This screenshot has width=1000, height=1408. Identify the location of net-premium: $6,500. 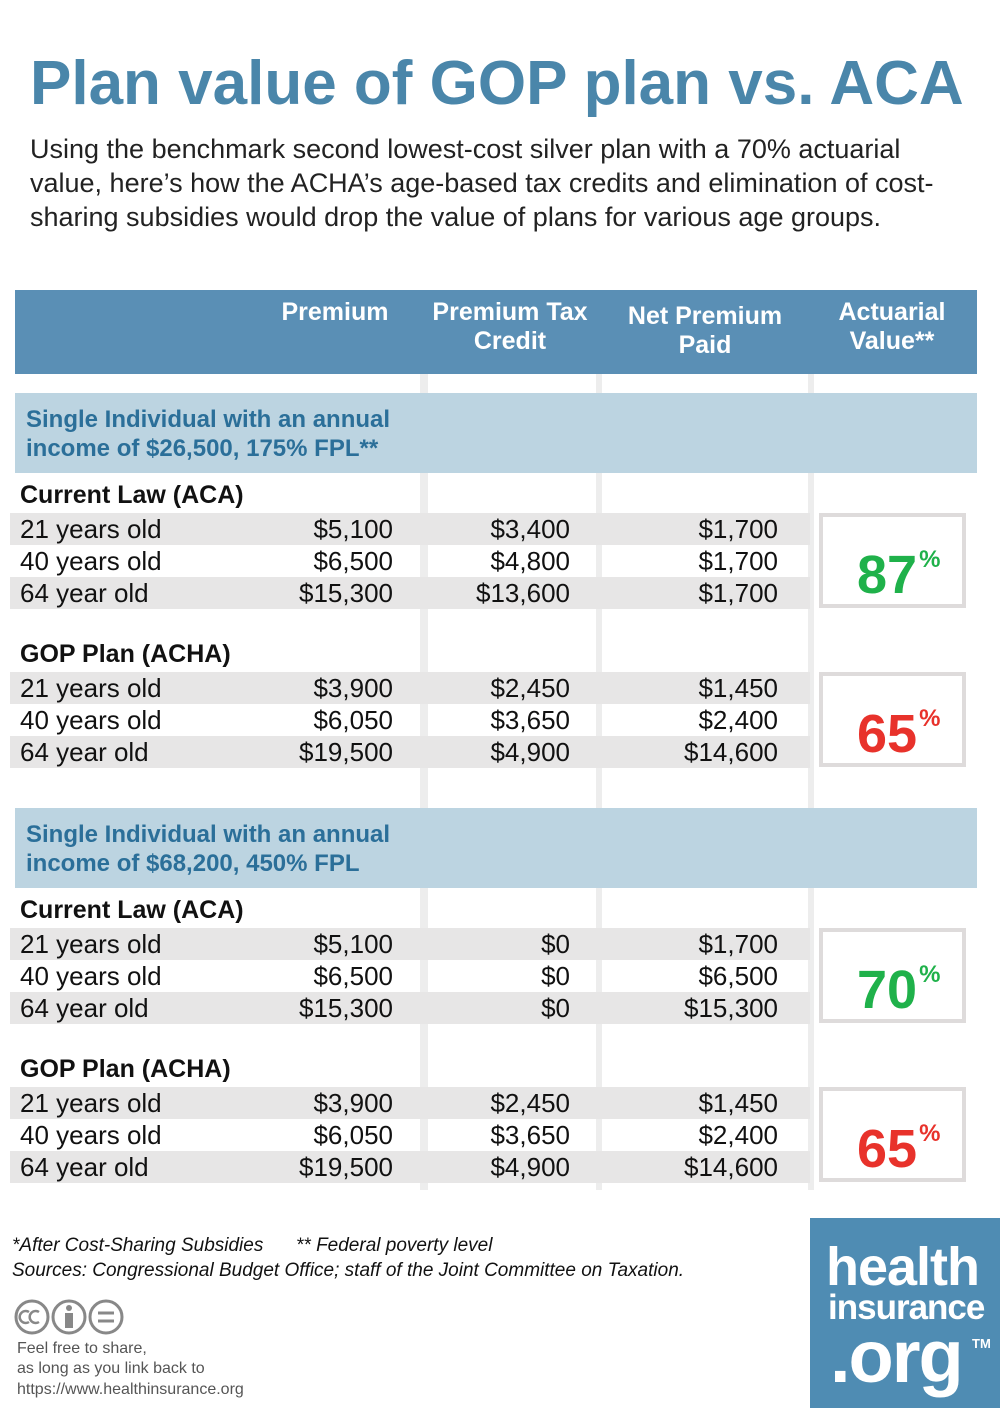
(738, 976).